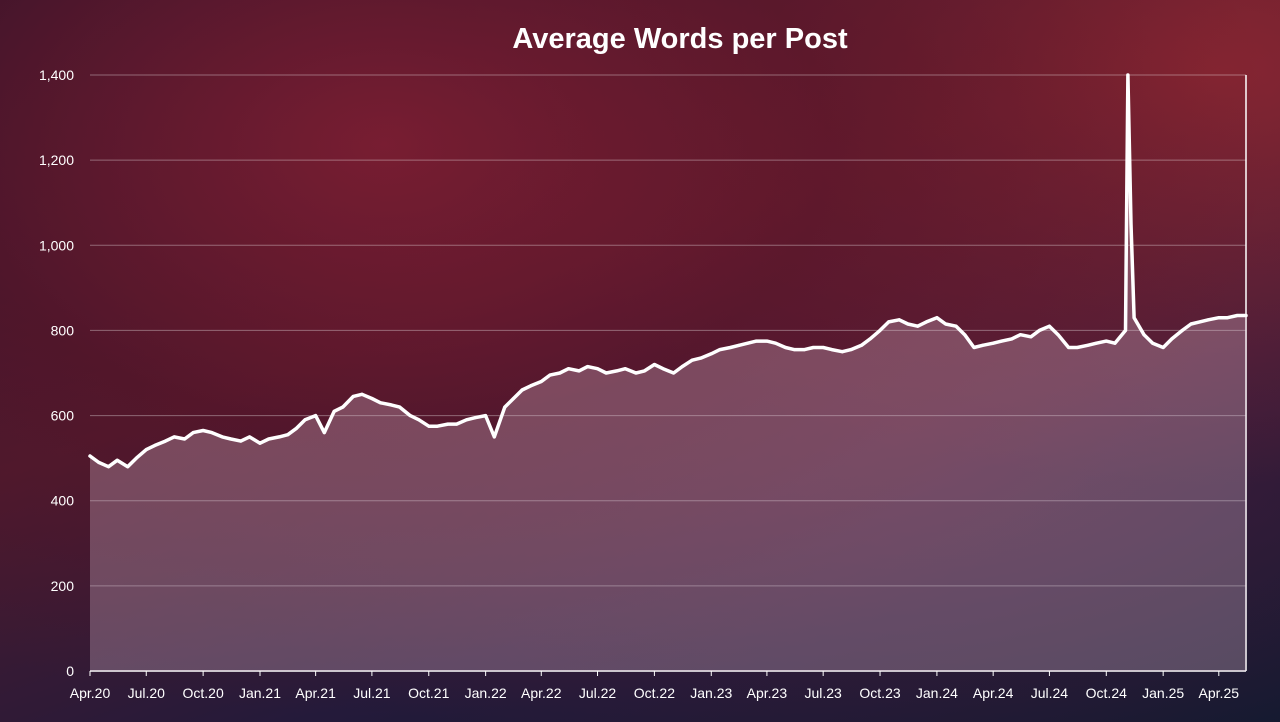 The width and height of the screenshot is (1280, 722). Describe the element at coordinates (879, 693) in the screenshot. I see `x-tick-label: Oct.23` at that location.